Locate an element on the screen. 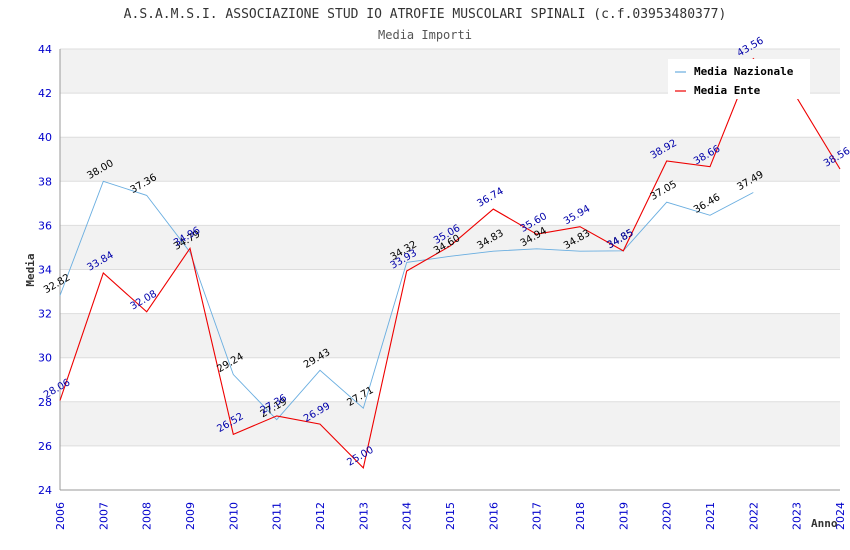  x-tick-label: 2012 is located at coordinates (320, 516).